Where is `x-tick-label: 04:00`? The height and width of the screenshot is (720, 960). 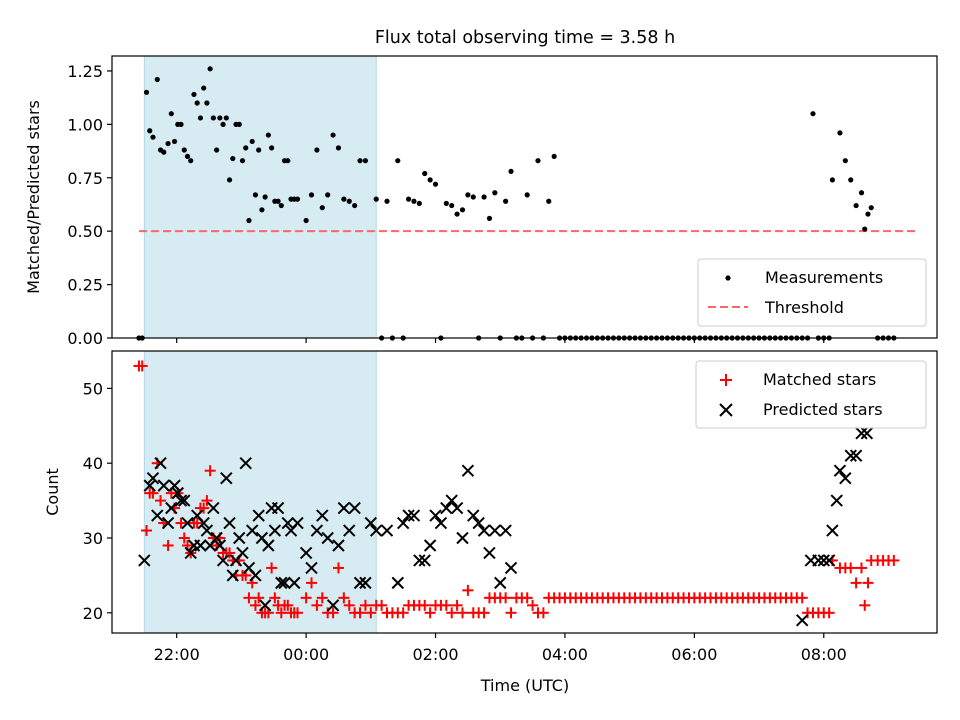 x-tick-label: 04:00 is located at coordinates (565, 654).